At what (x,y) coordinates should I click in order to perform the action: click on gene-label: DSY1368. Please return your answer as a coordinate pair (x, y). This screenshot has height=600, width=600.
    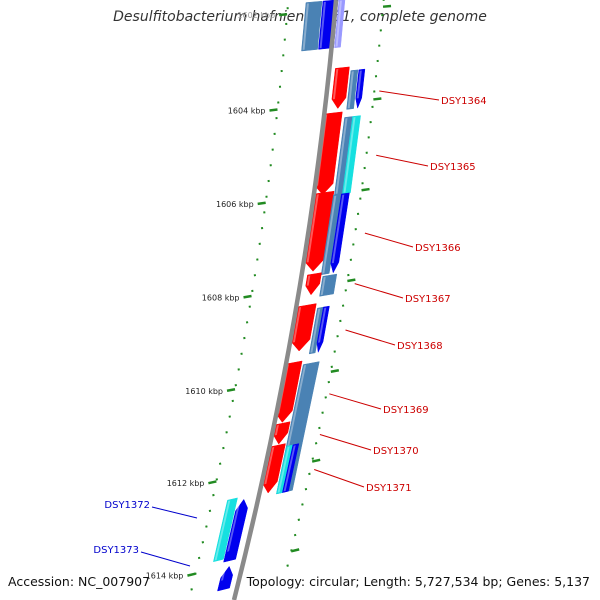
    Looking at the image, I should click on (420, 346).